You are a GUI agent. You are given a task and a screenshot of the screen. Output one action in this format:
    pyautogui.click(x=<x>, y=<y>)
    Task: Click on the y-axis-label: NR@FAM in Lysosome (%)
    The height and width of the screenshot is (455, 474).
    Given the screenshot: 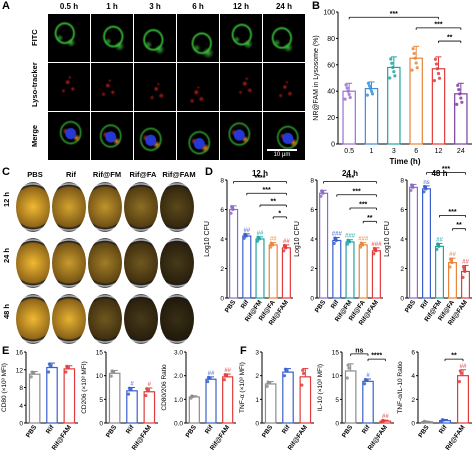 What is the action you would take?
    pyautogui.click(x=316, y=77)
    